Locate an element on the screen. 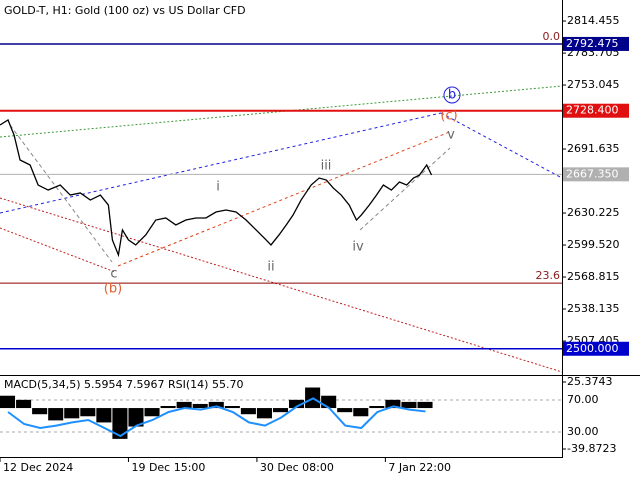  y-tick-label: 2538.135 is located at coordinates (593, 308).